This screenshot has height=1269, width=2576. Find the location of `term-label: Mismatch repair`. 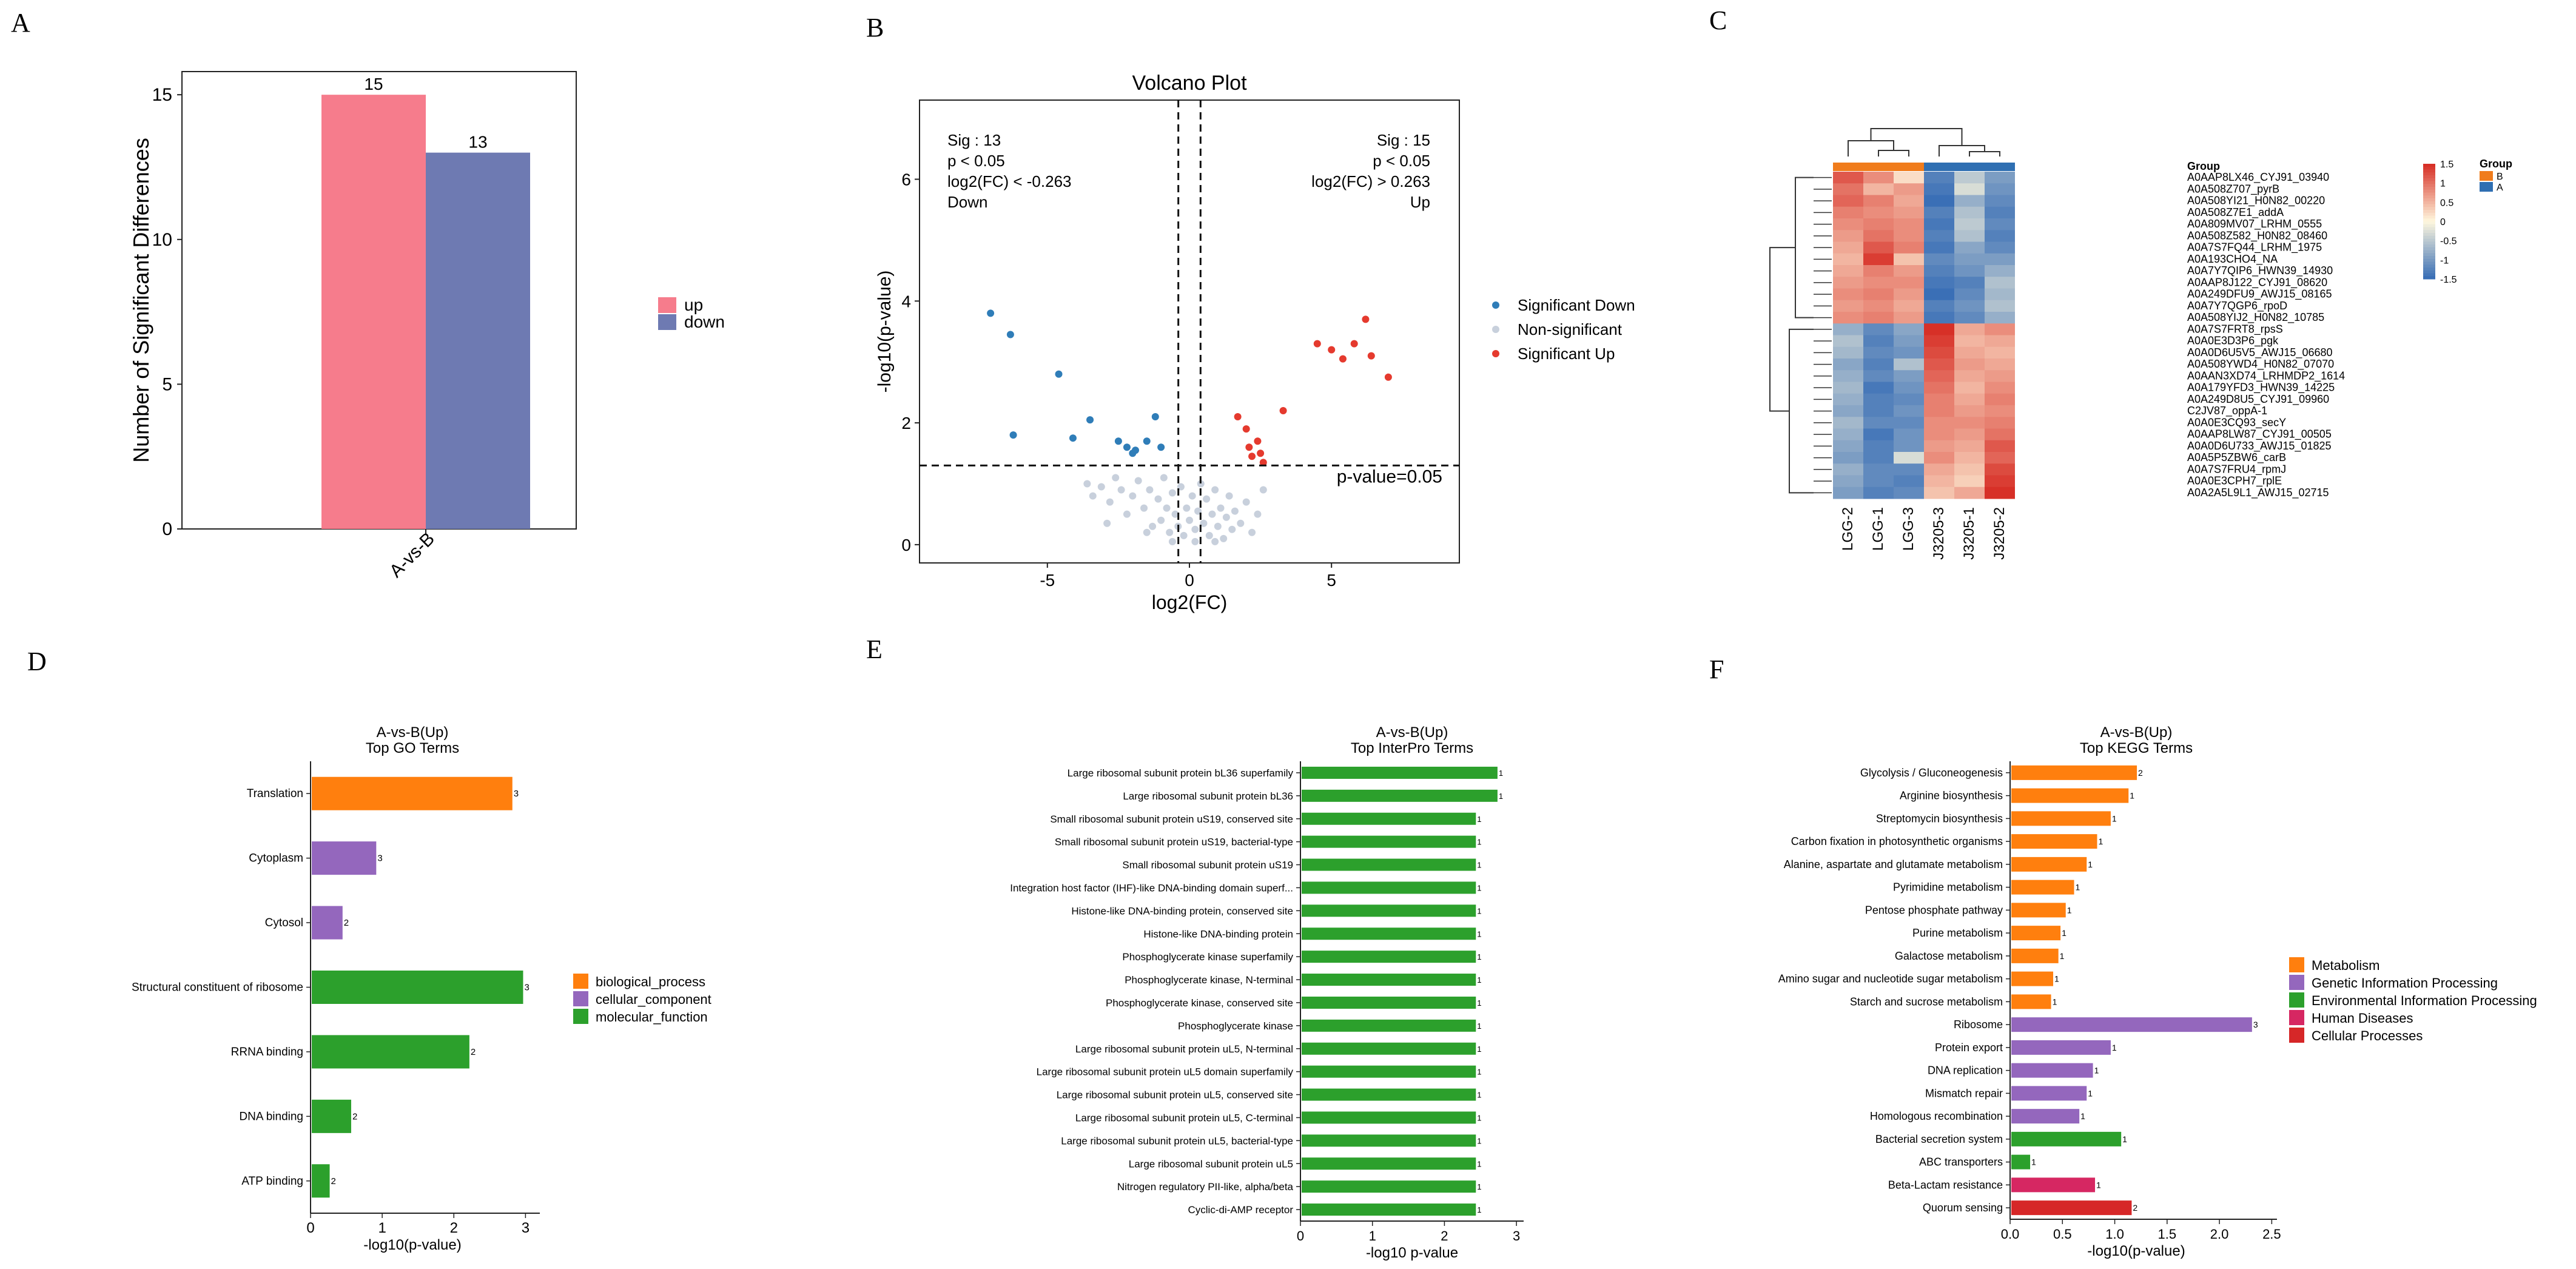

term-label: Mismatch repair is located at coordinates (1964, 1093).